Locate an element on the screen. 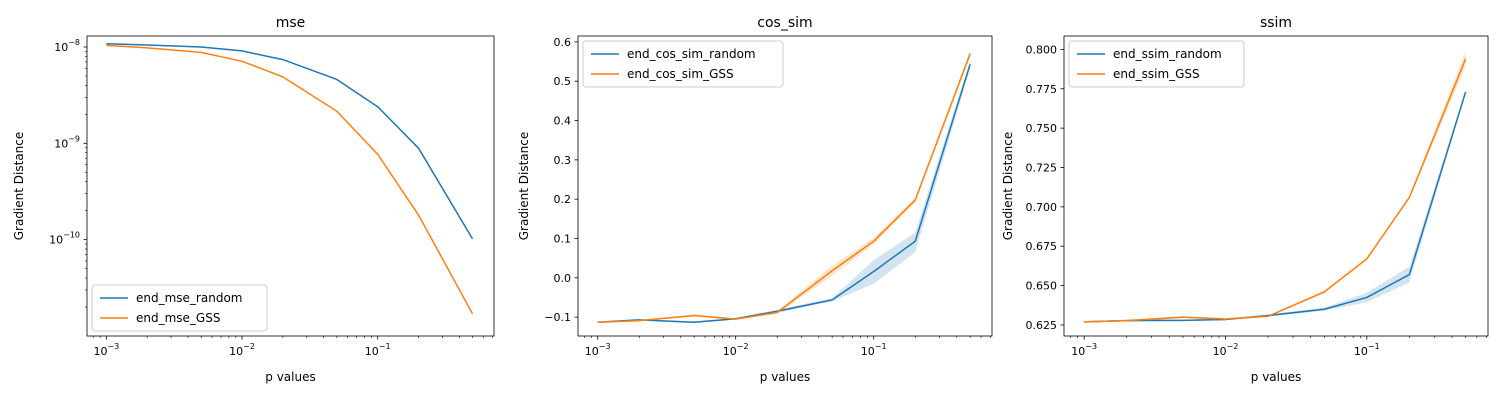  legend-entry: end_mse_GSS is located at coordinates (178, 318).